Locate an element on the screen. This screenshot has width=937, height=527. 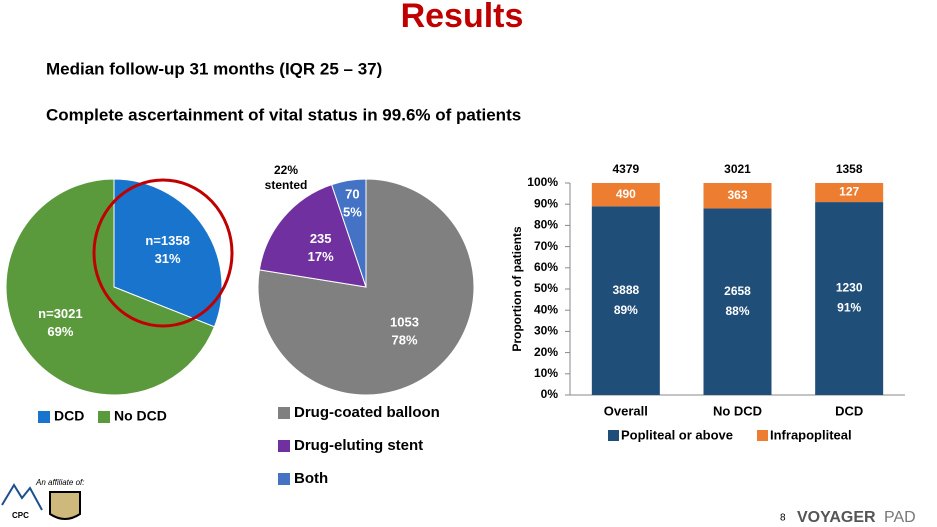
y-tick-label: 70% is located at coordinates (546, 246).